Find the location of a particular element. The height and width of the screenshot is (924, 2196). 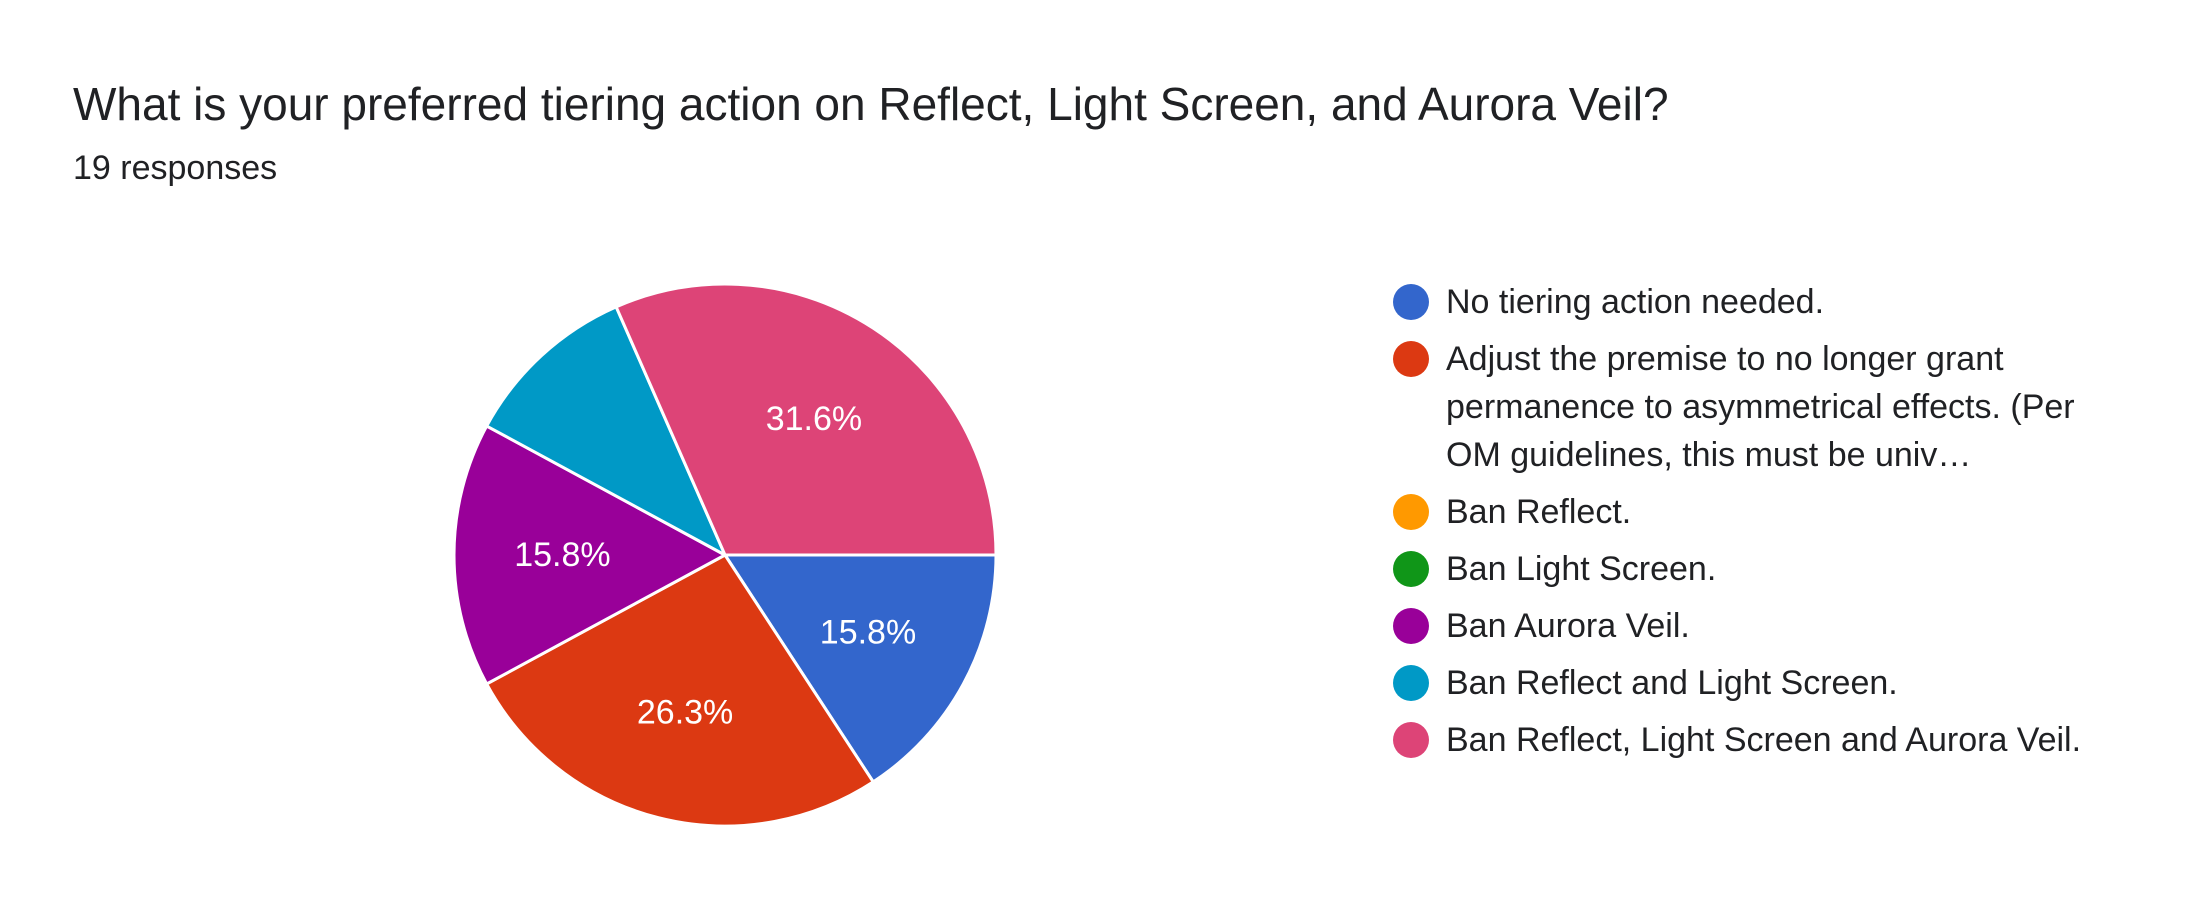

legend-item: Ban Light Screen. is located at coordinates (1753, 569).